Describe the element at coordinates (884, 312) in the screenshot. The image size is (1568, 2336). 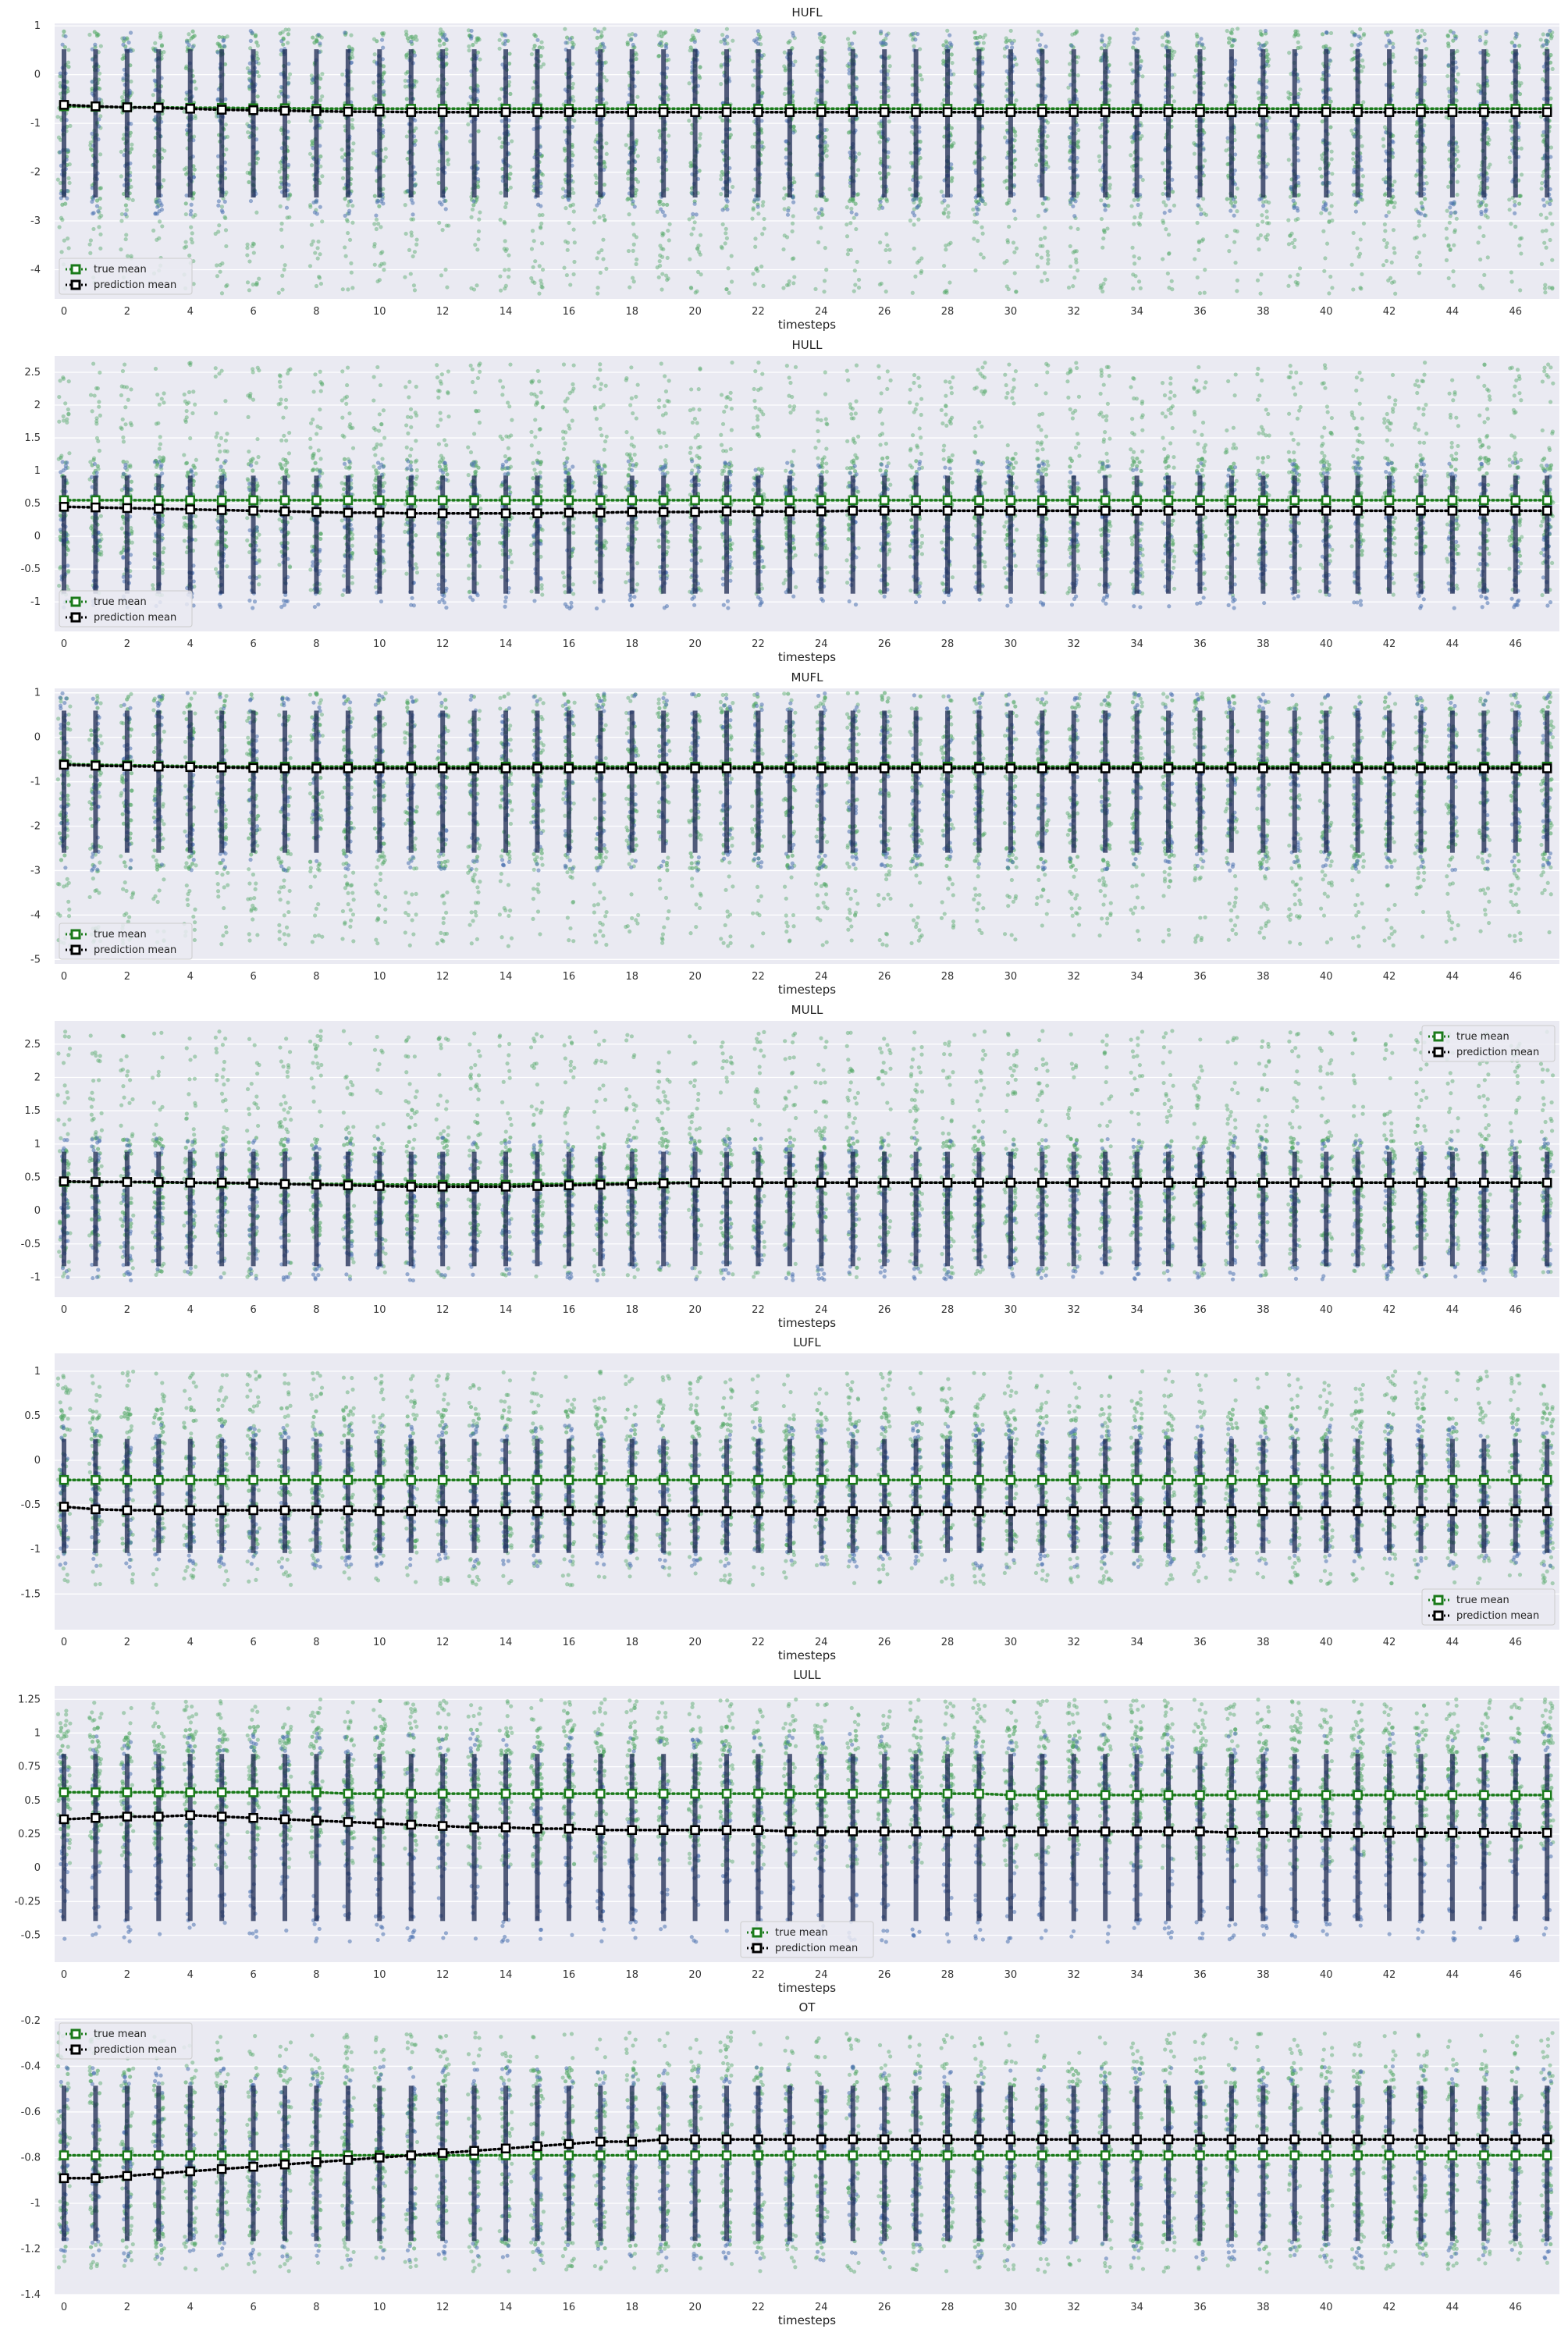
I see `x-tick-label: 26` at that location.